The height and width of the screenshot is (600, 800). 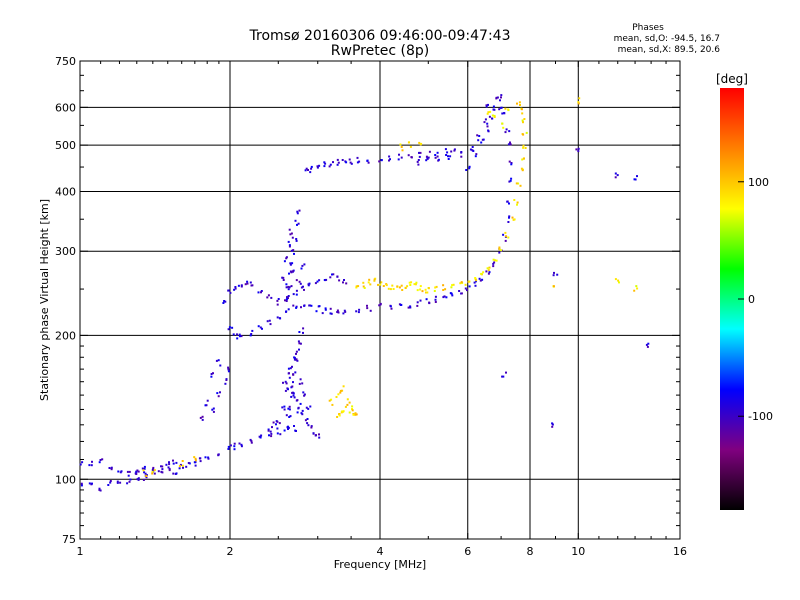 I want to click on x-tick-label: 1, so click(x=80, y=551).